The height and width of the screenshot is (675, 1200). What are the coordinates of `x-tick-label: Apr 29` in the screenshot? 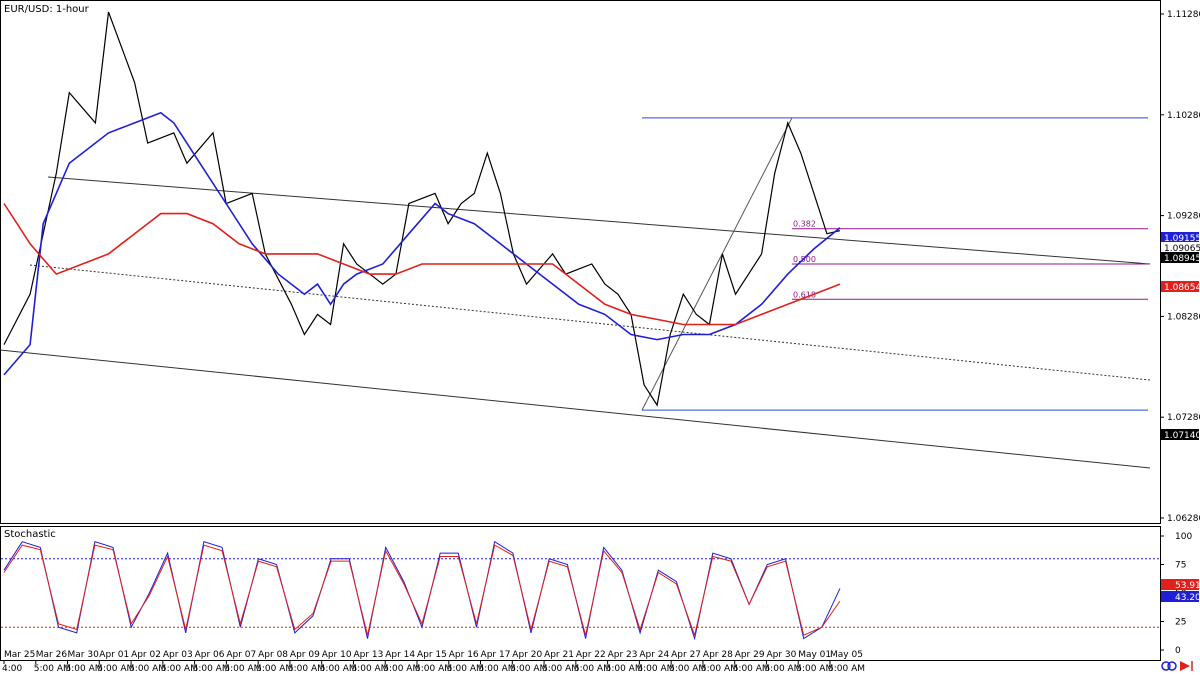 It's located at (750, 655).